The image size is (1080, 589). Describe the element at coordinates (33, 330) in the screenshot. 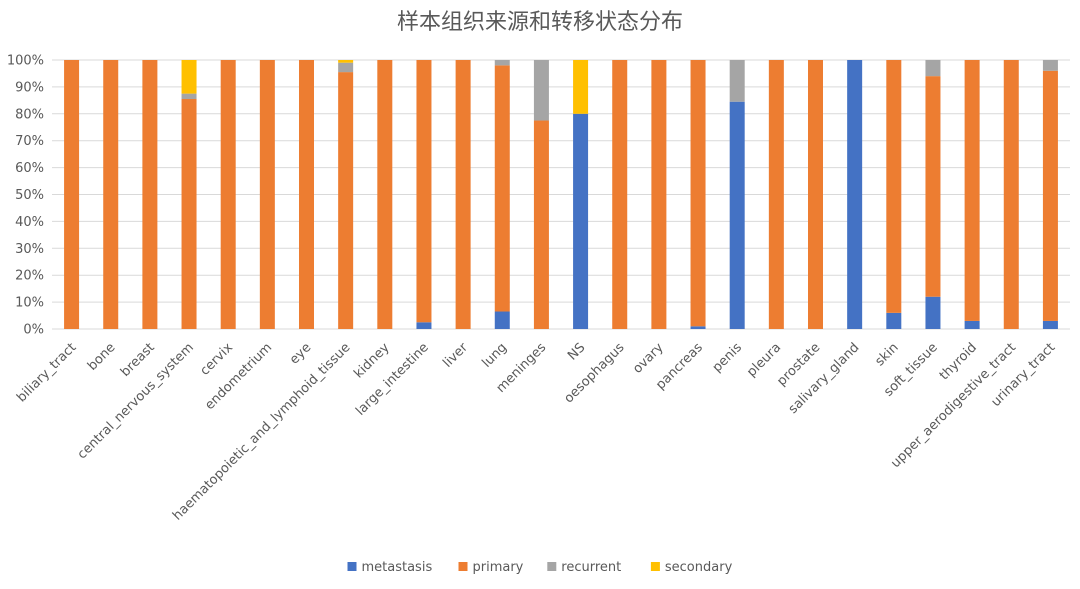

I see `y-tick-label: 0%` at that location.